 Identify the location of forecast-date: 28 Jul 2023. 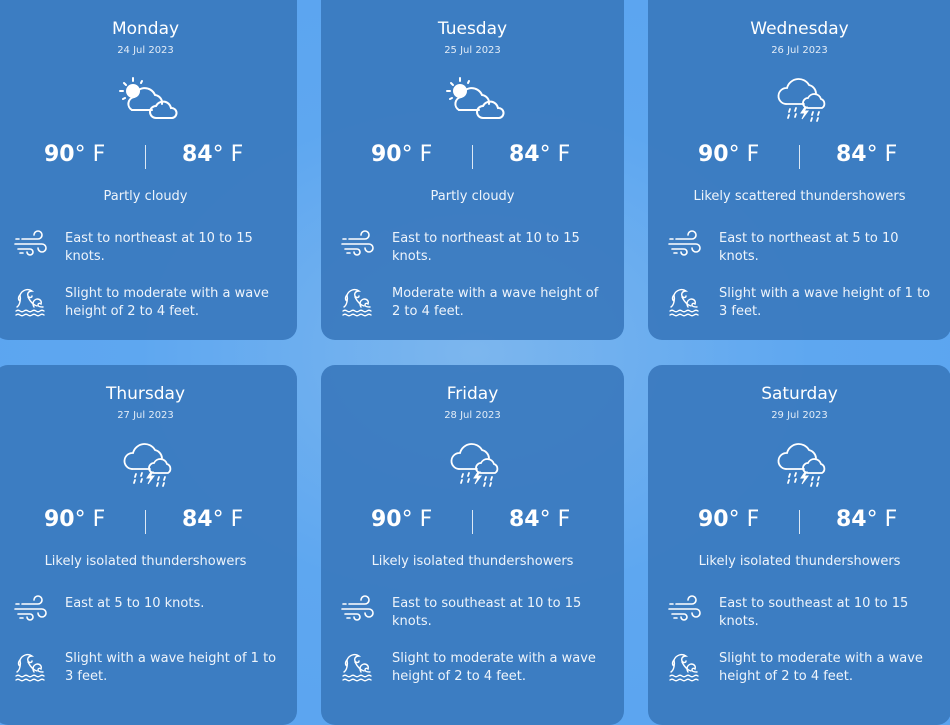
(472, 415).